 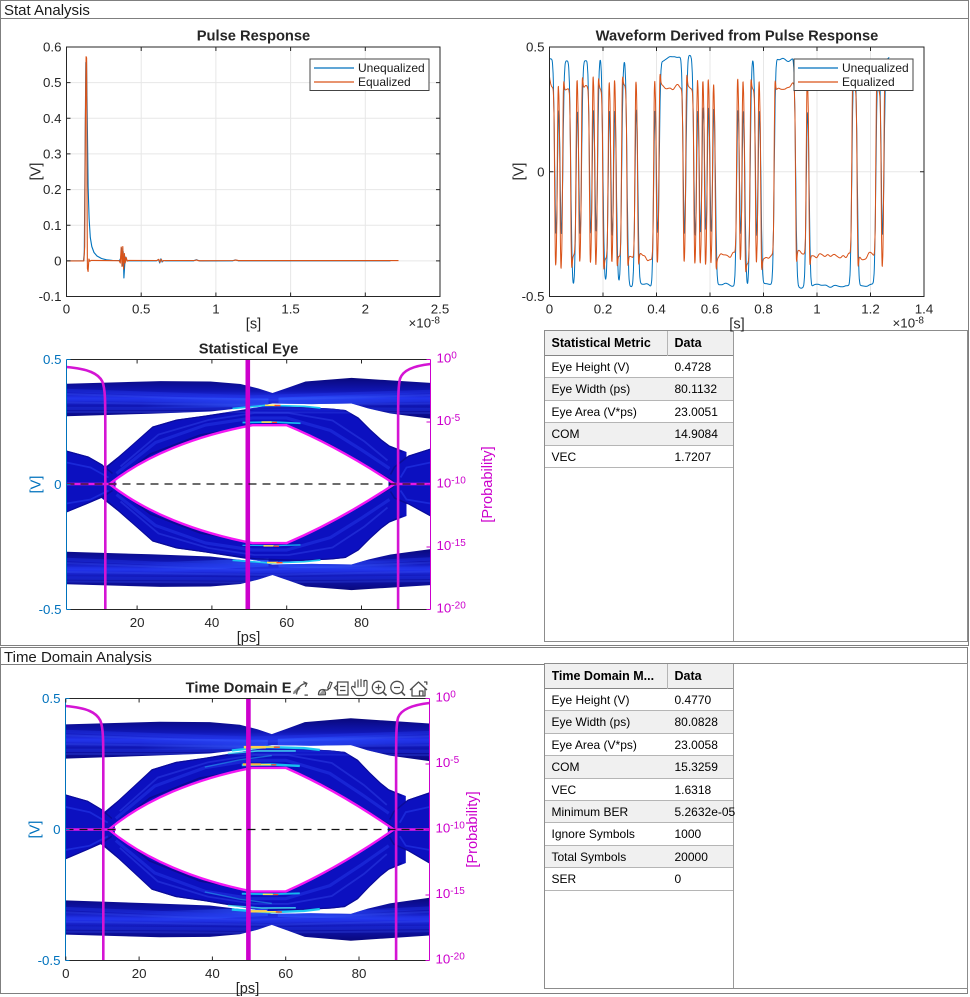 I want to click on svg-text: 1.2, so click(x=870, y=309).